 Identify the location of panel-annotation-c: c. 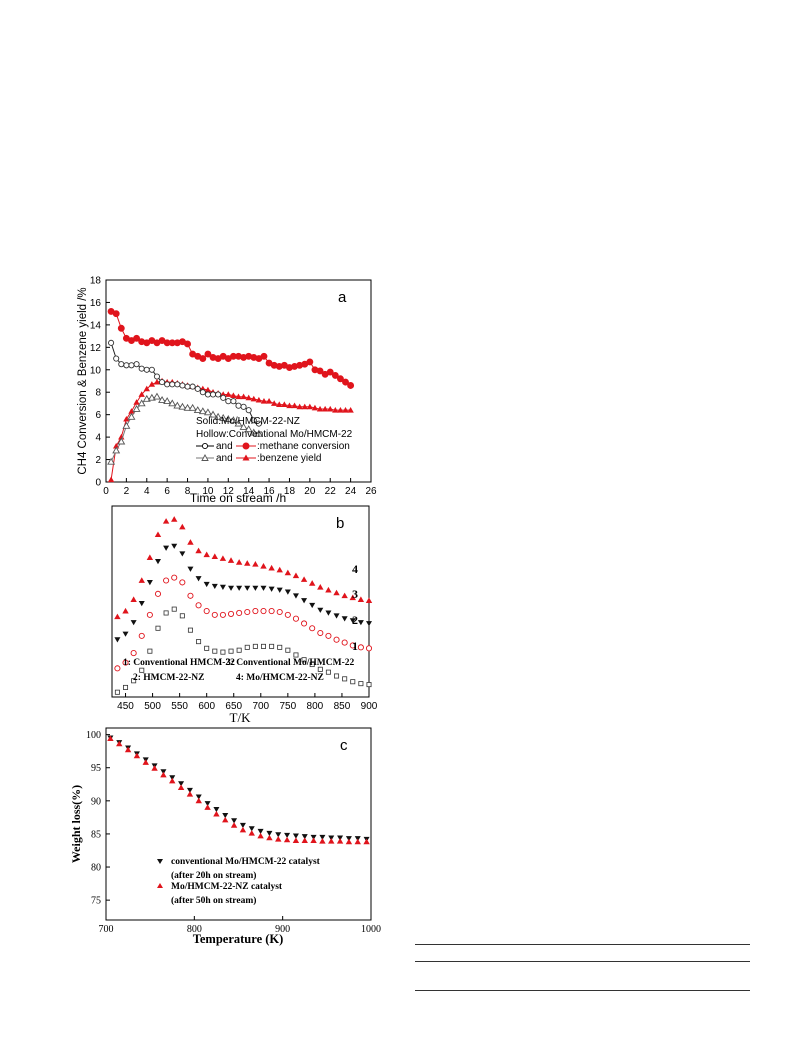
(344, 745).